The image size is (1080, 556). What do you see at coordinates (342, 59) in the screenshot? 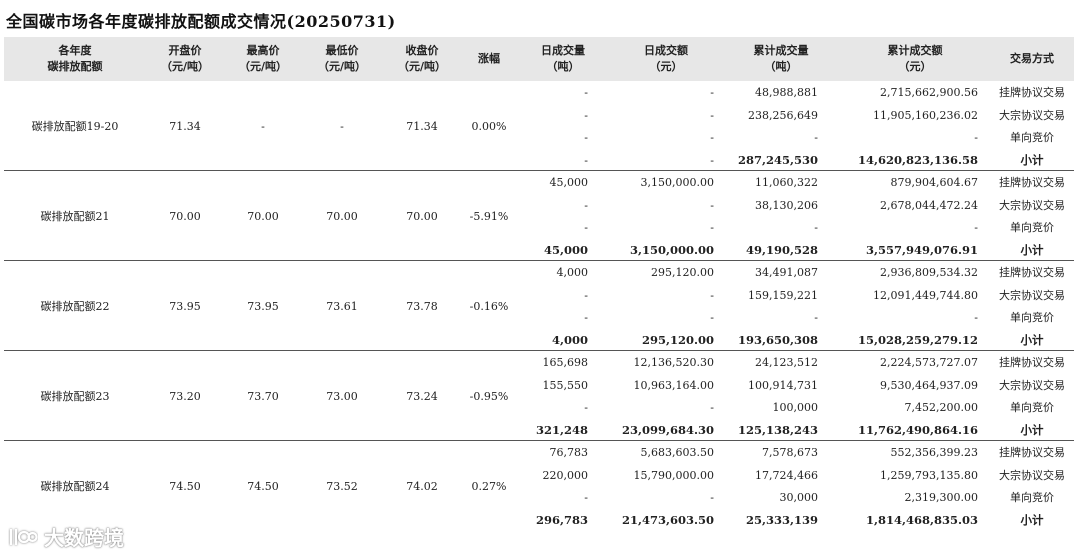
I see `header-cell: 最低价 （元/吨）` at bounding box center [342, 59].